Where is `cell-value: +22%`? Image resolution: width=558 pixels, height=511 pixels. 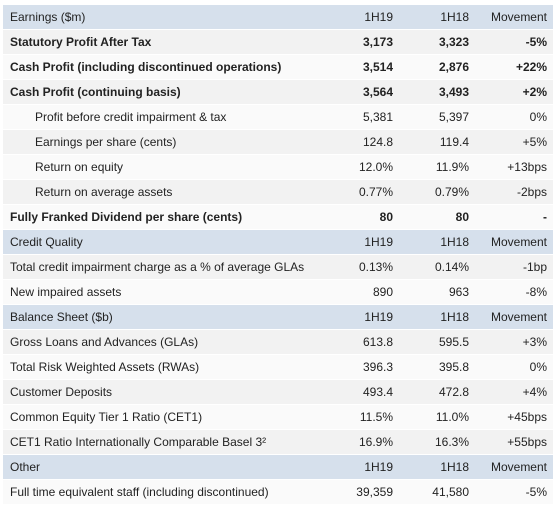 cell-value: +22% is located at coordinates (531, 67).